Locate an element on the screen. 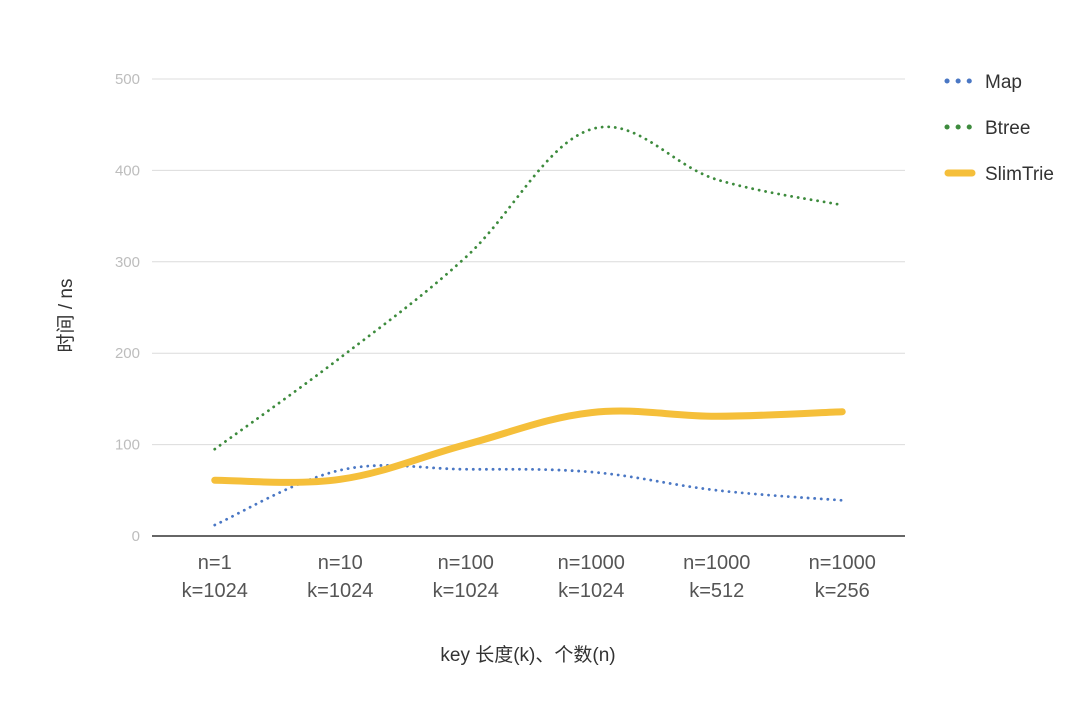  legend-item: SlimTrie is located at coordinates (999, 174).